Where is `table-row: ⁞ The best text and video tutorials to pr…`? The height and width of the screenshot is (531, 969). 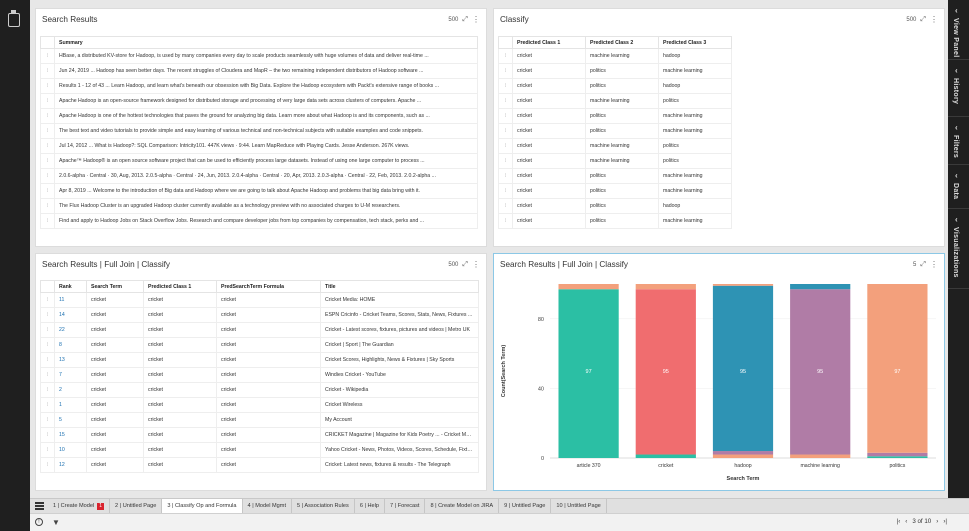
table-row: ⁞ The best text and video tutorials to pr… is located at coordinates (259, 131).